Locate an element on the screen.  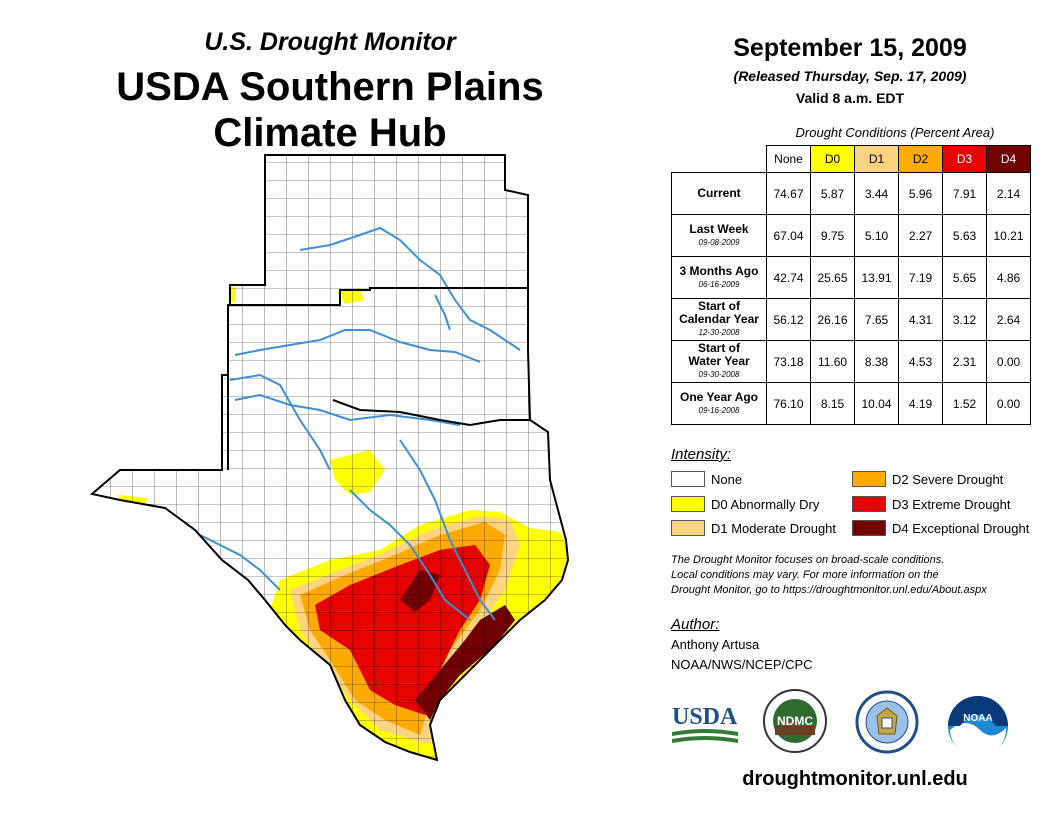
row-label: Current is located at coordinates (719, 193).